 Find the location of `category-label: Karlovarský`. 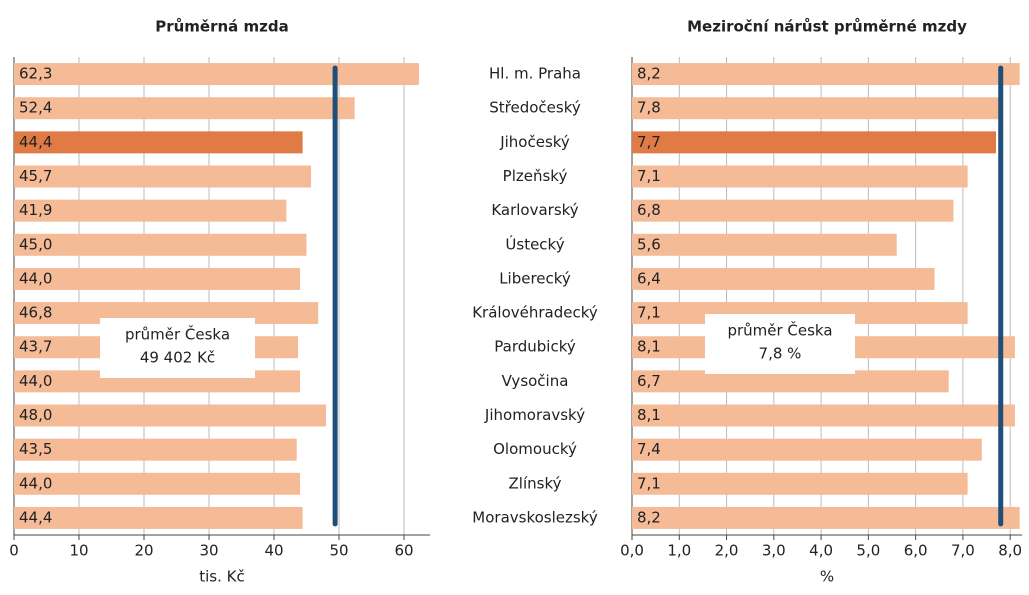

category-label: Karlovarský is located at coordinates (534, 210).